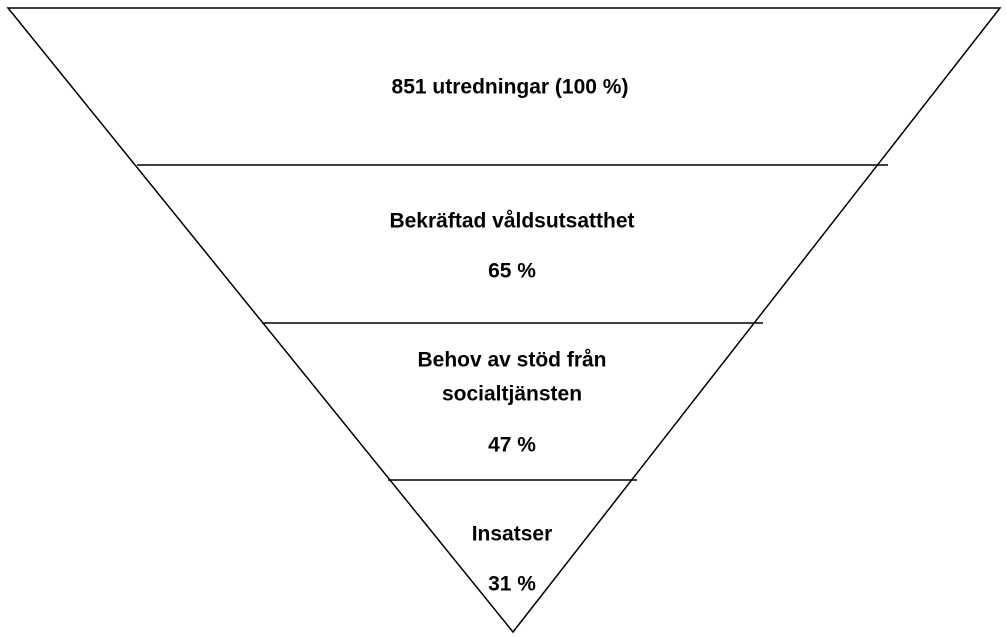  I want to click on level-label: socialtjänsten, so click(512, 394).